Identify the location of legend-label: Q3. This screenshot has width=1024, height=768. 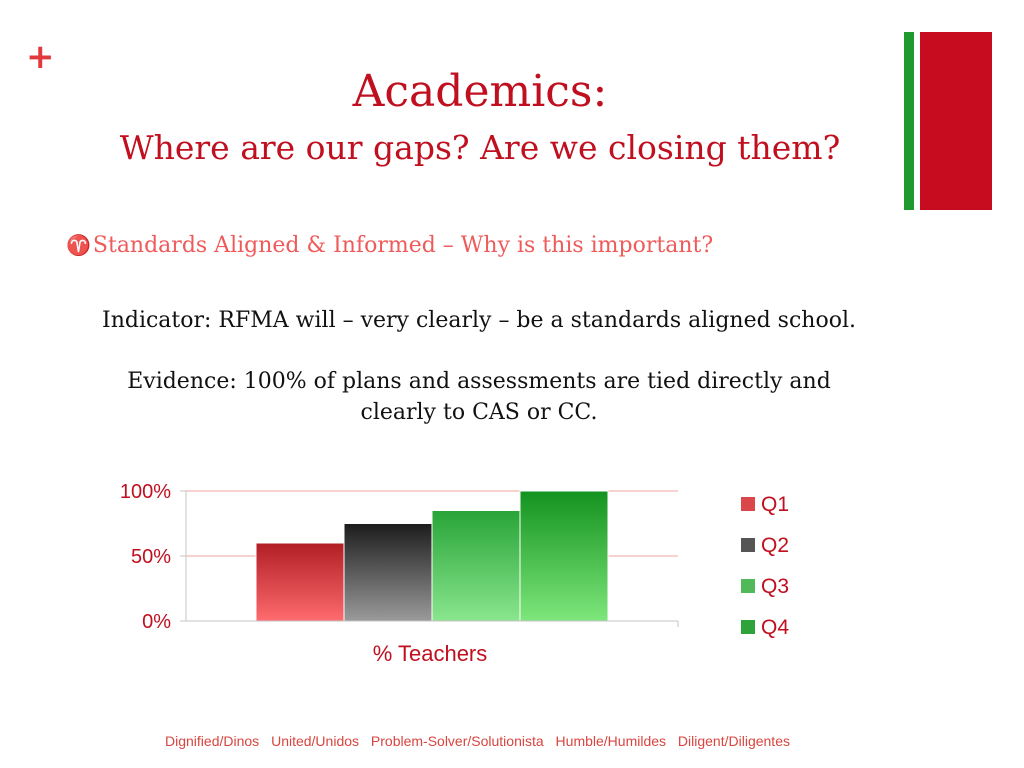
(775, 586).